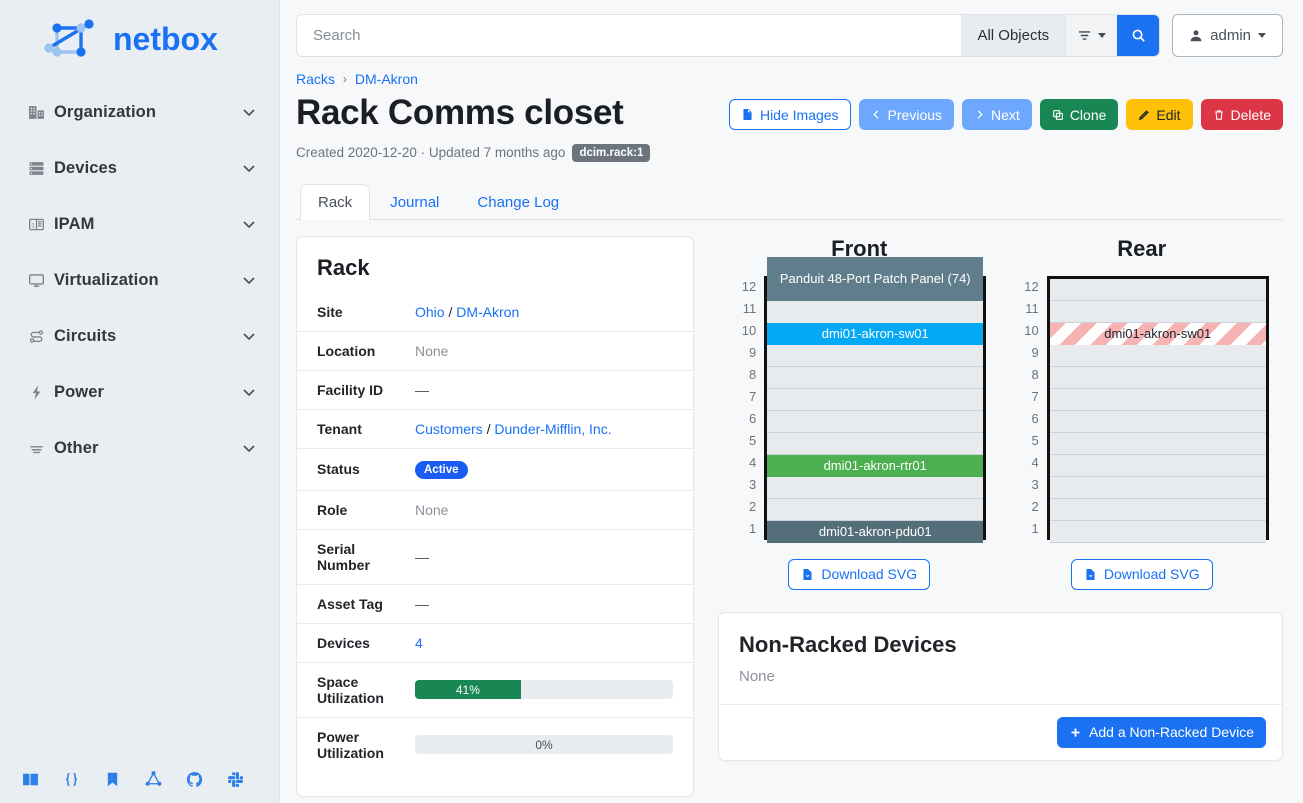 The height and width of the screenshot is (803, 1303). What do you see at coordinates (980, 114) in the screenshot?
I see `chevron-right-icon` at bounding box center [980, 114].